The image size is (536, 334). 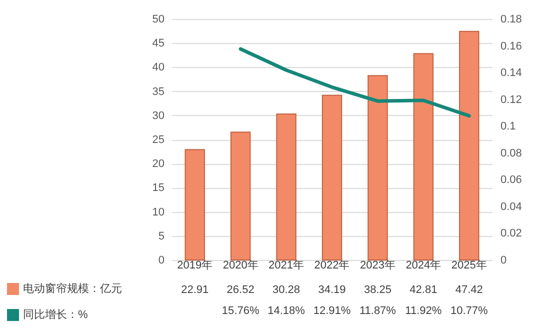 I want to click on data-label: 38.25, so click(x=378, y=290).